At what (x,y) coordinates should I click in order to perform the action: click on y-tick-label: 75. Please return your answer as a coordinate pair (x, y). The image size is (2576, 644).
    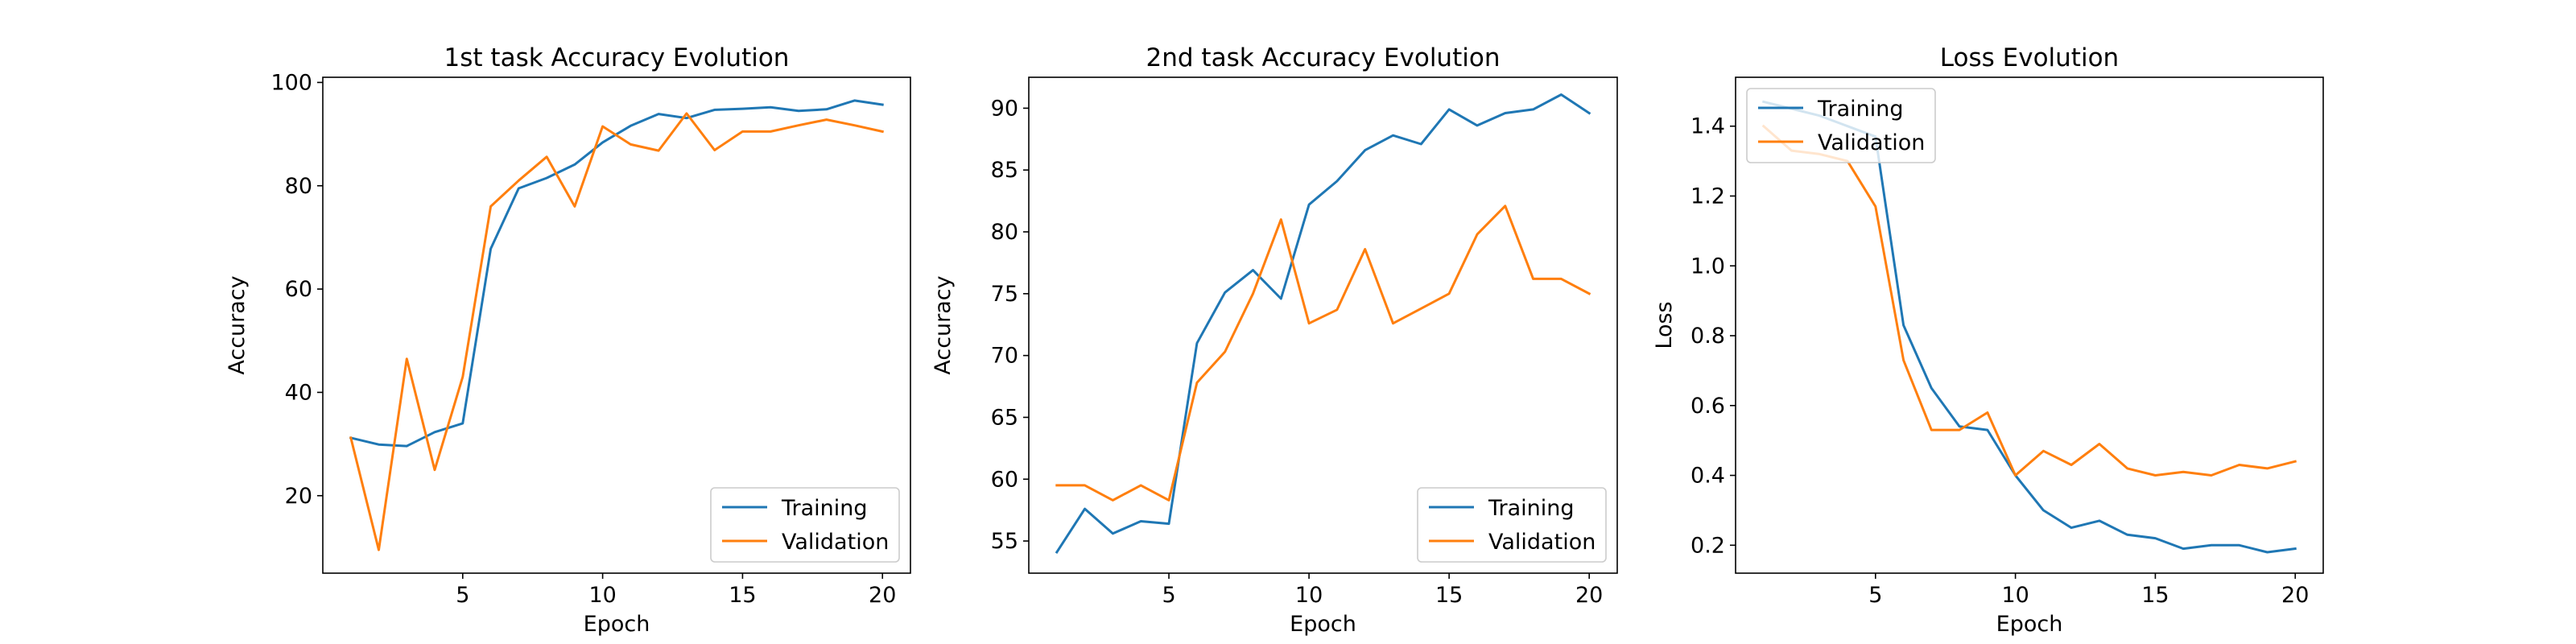
    Looking at the image, I should click on (1005, 294).